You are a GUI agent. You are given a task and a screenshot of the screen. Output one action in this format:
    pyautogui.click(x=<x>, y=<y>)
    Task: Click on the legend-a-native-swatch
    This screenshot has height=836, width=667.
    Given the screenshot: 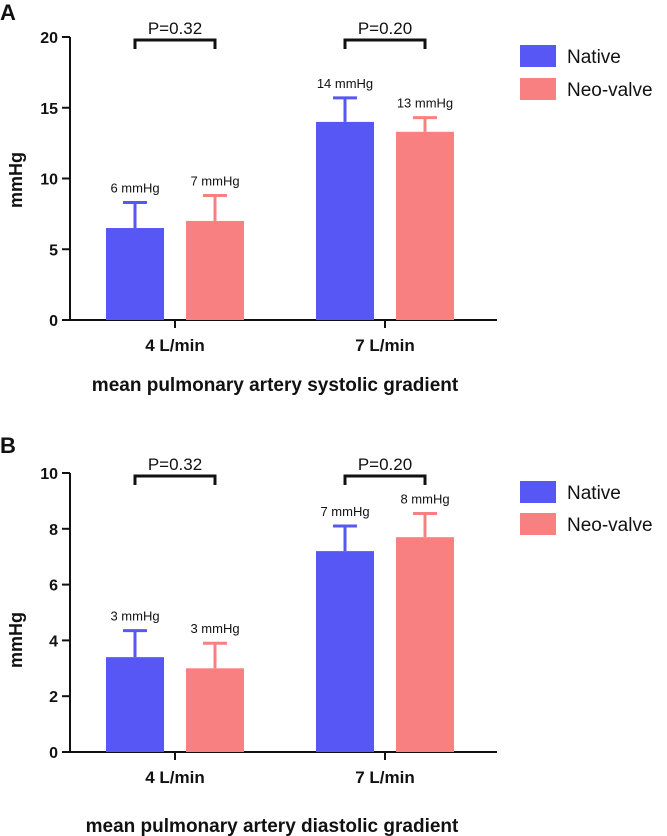 What is the action you would take?
    pyautogui.click(x=538, y=56)
    